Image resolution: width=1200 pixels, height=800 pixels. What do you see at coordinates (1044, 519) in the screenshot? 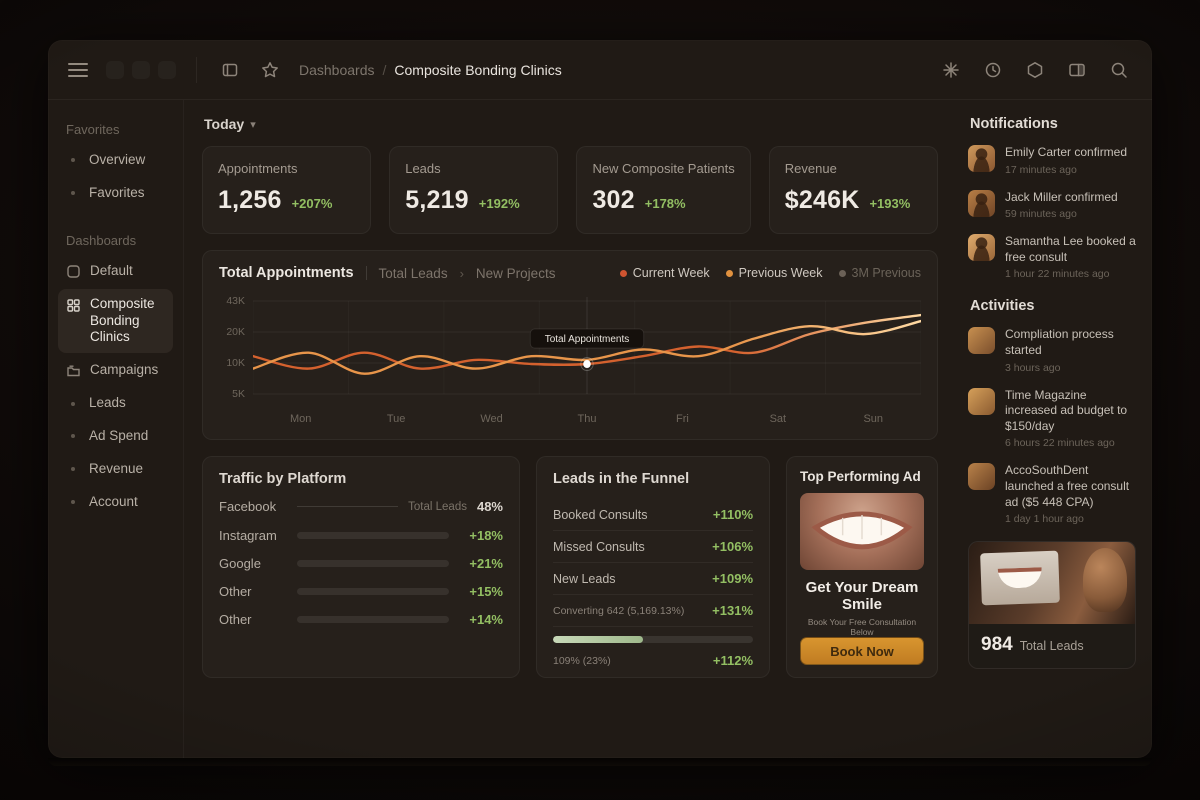
I see `activity-time: 1 day 1 hour ago` at bounding box center [1044, 519].